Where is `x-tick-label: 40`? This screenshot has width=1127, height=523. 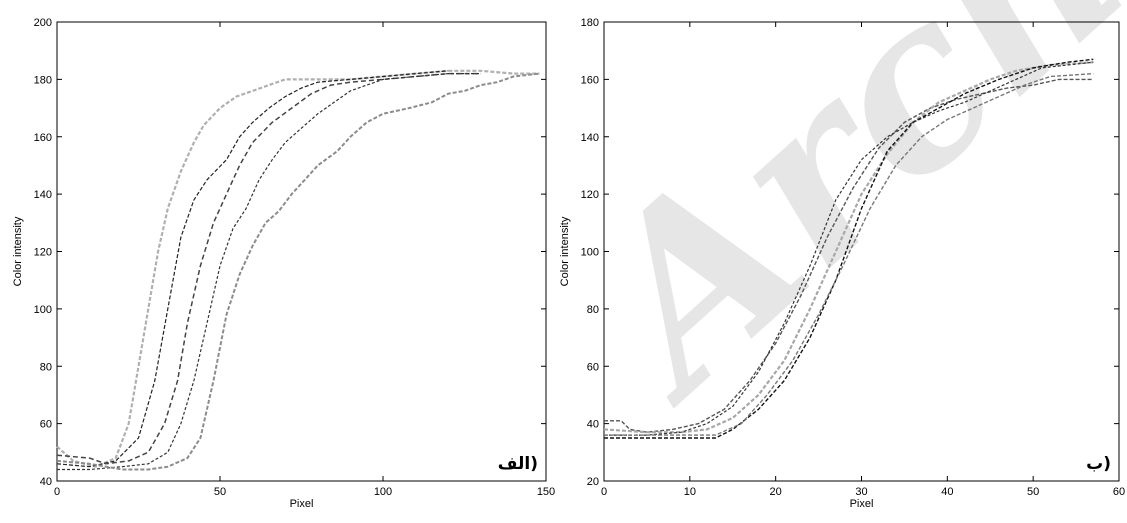
x-tick-label: 40 is located at coordinates (947, 492).